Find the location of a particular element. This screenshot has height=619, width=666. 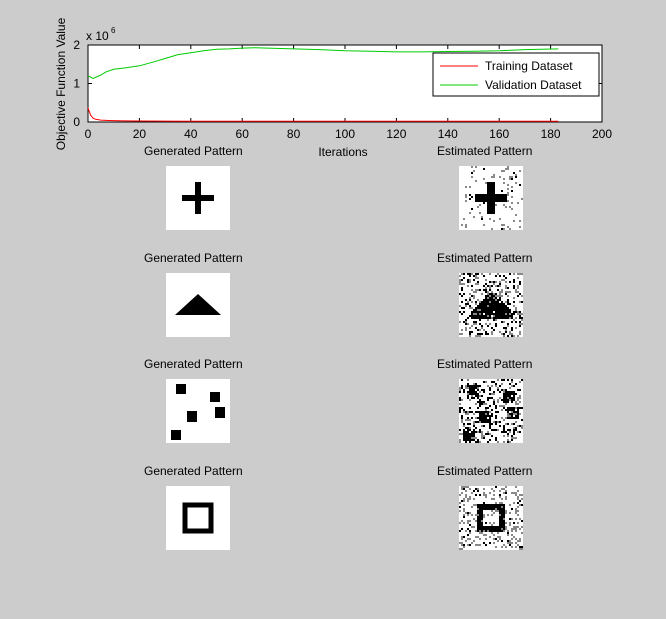

estimated-pattern-plus is located at coordinates (491, 198).